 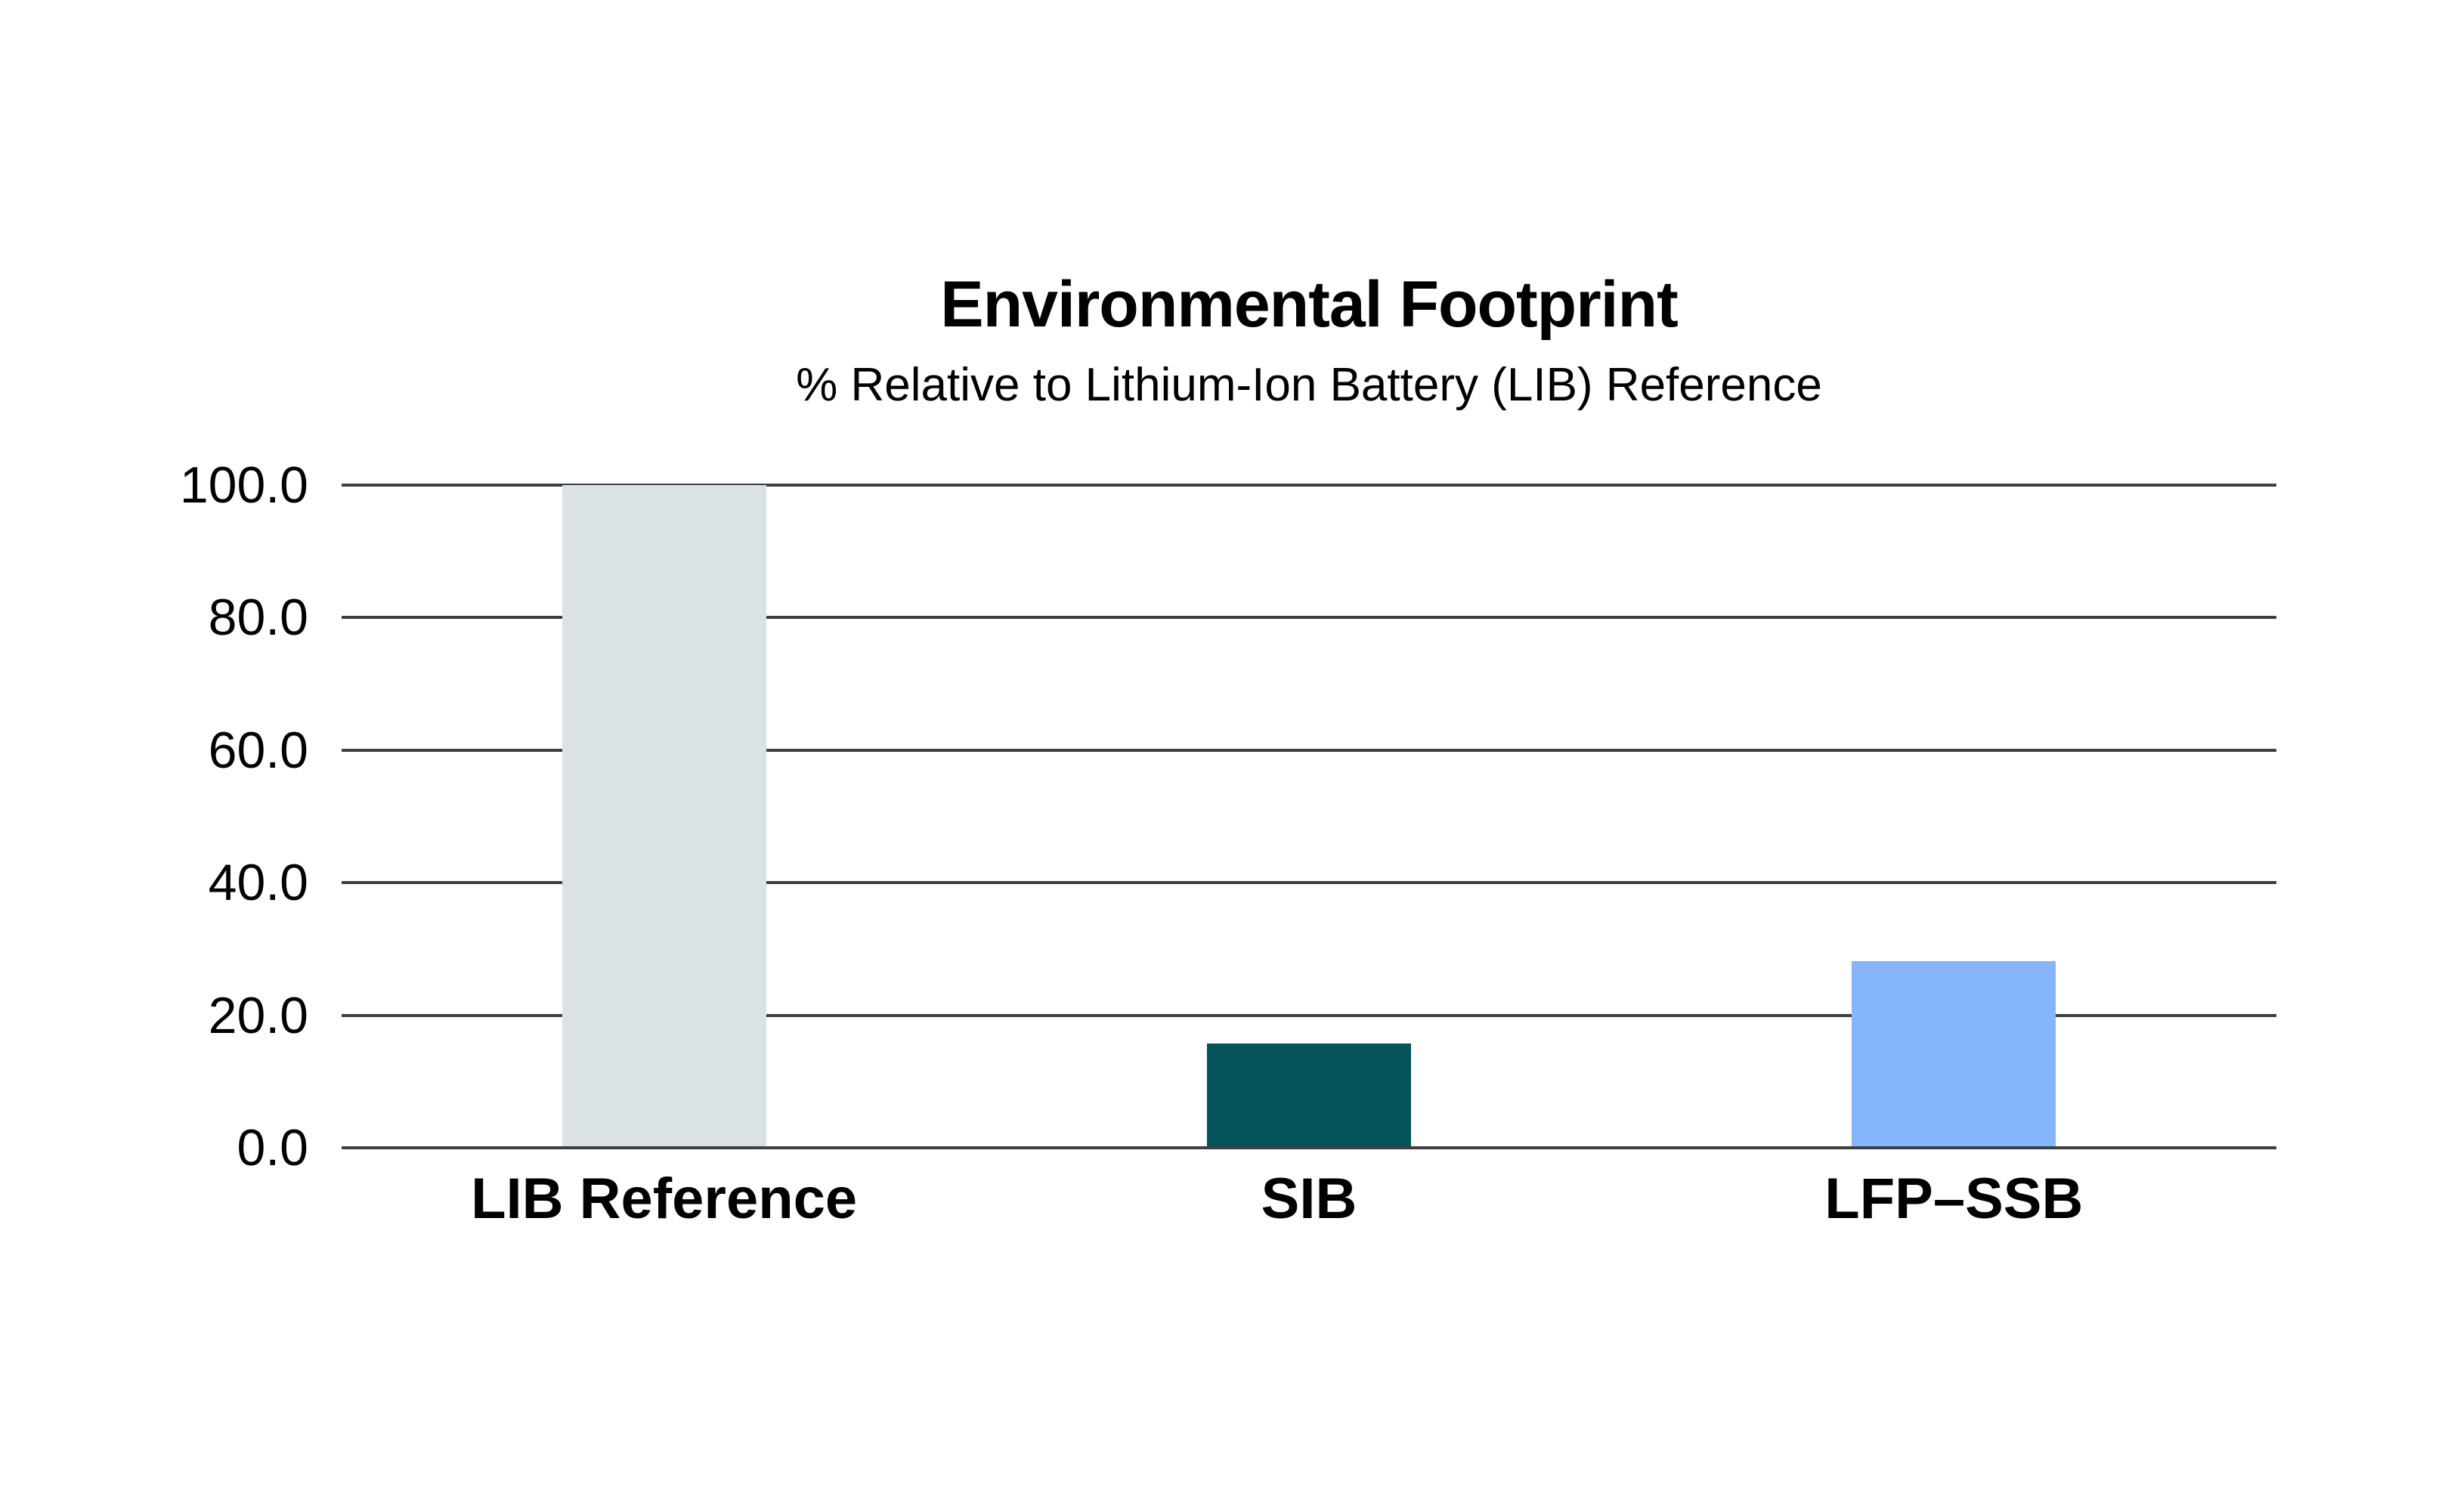 I want to click on bar-lib-reference, so click(x=664, y=815).